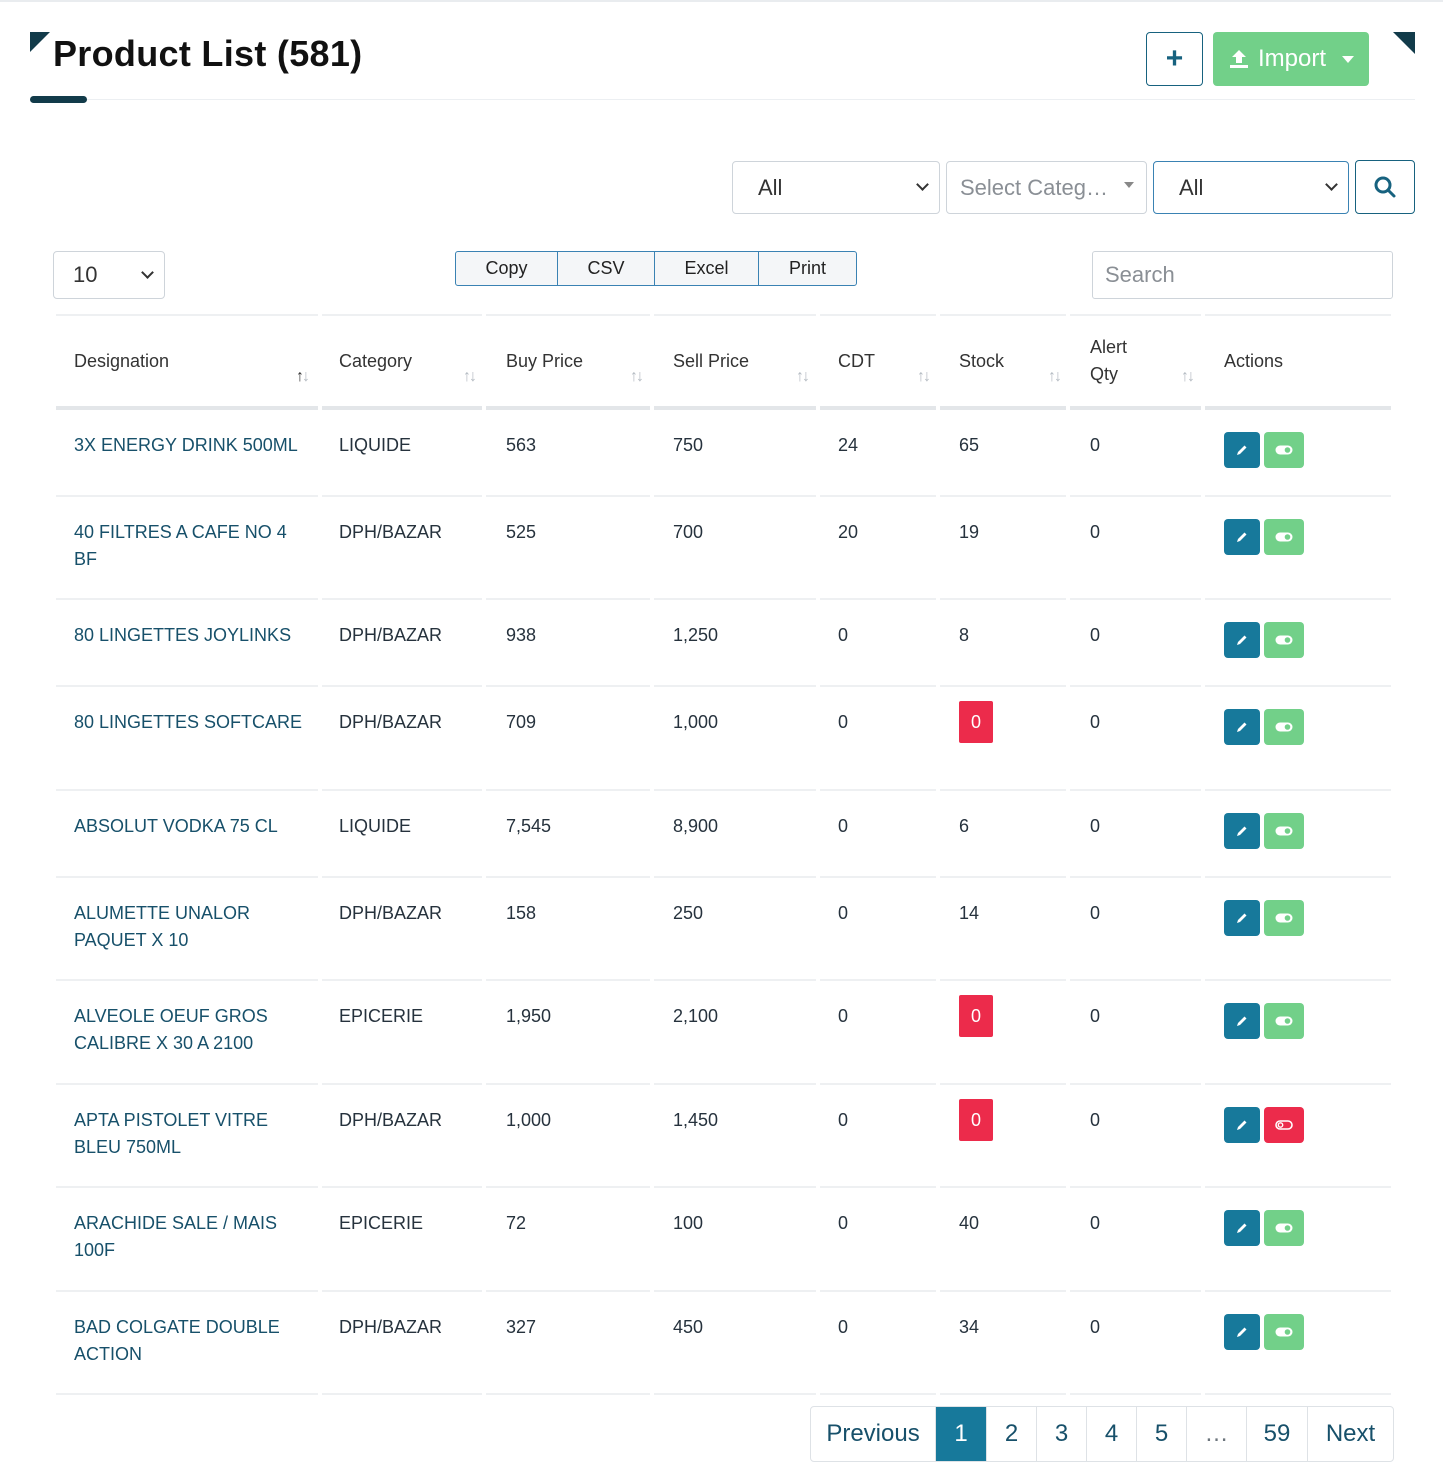 This screenshot has width=1443, height=1476. I want to click on cell-designation: 80 LINGETTES JOYLINKS, so click(183, 635).